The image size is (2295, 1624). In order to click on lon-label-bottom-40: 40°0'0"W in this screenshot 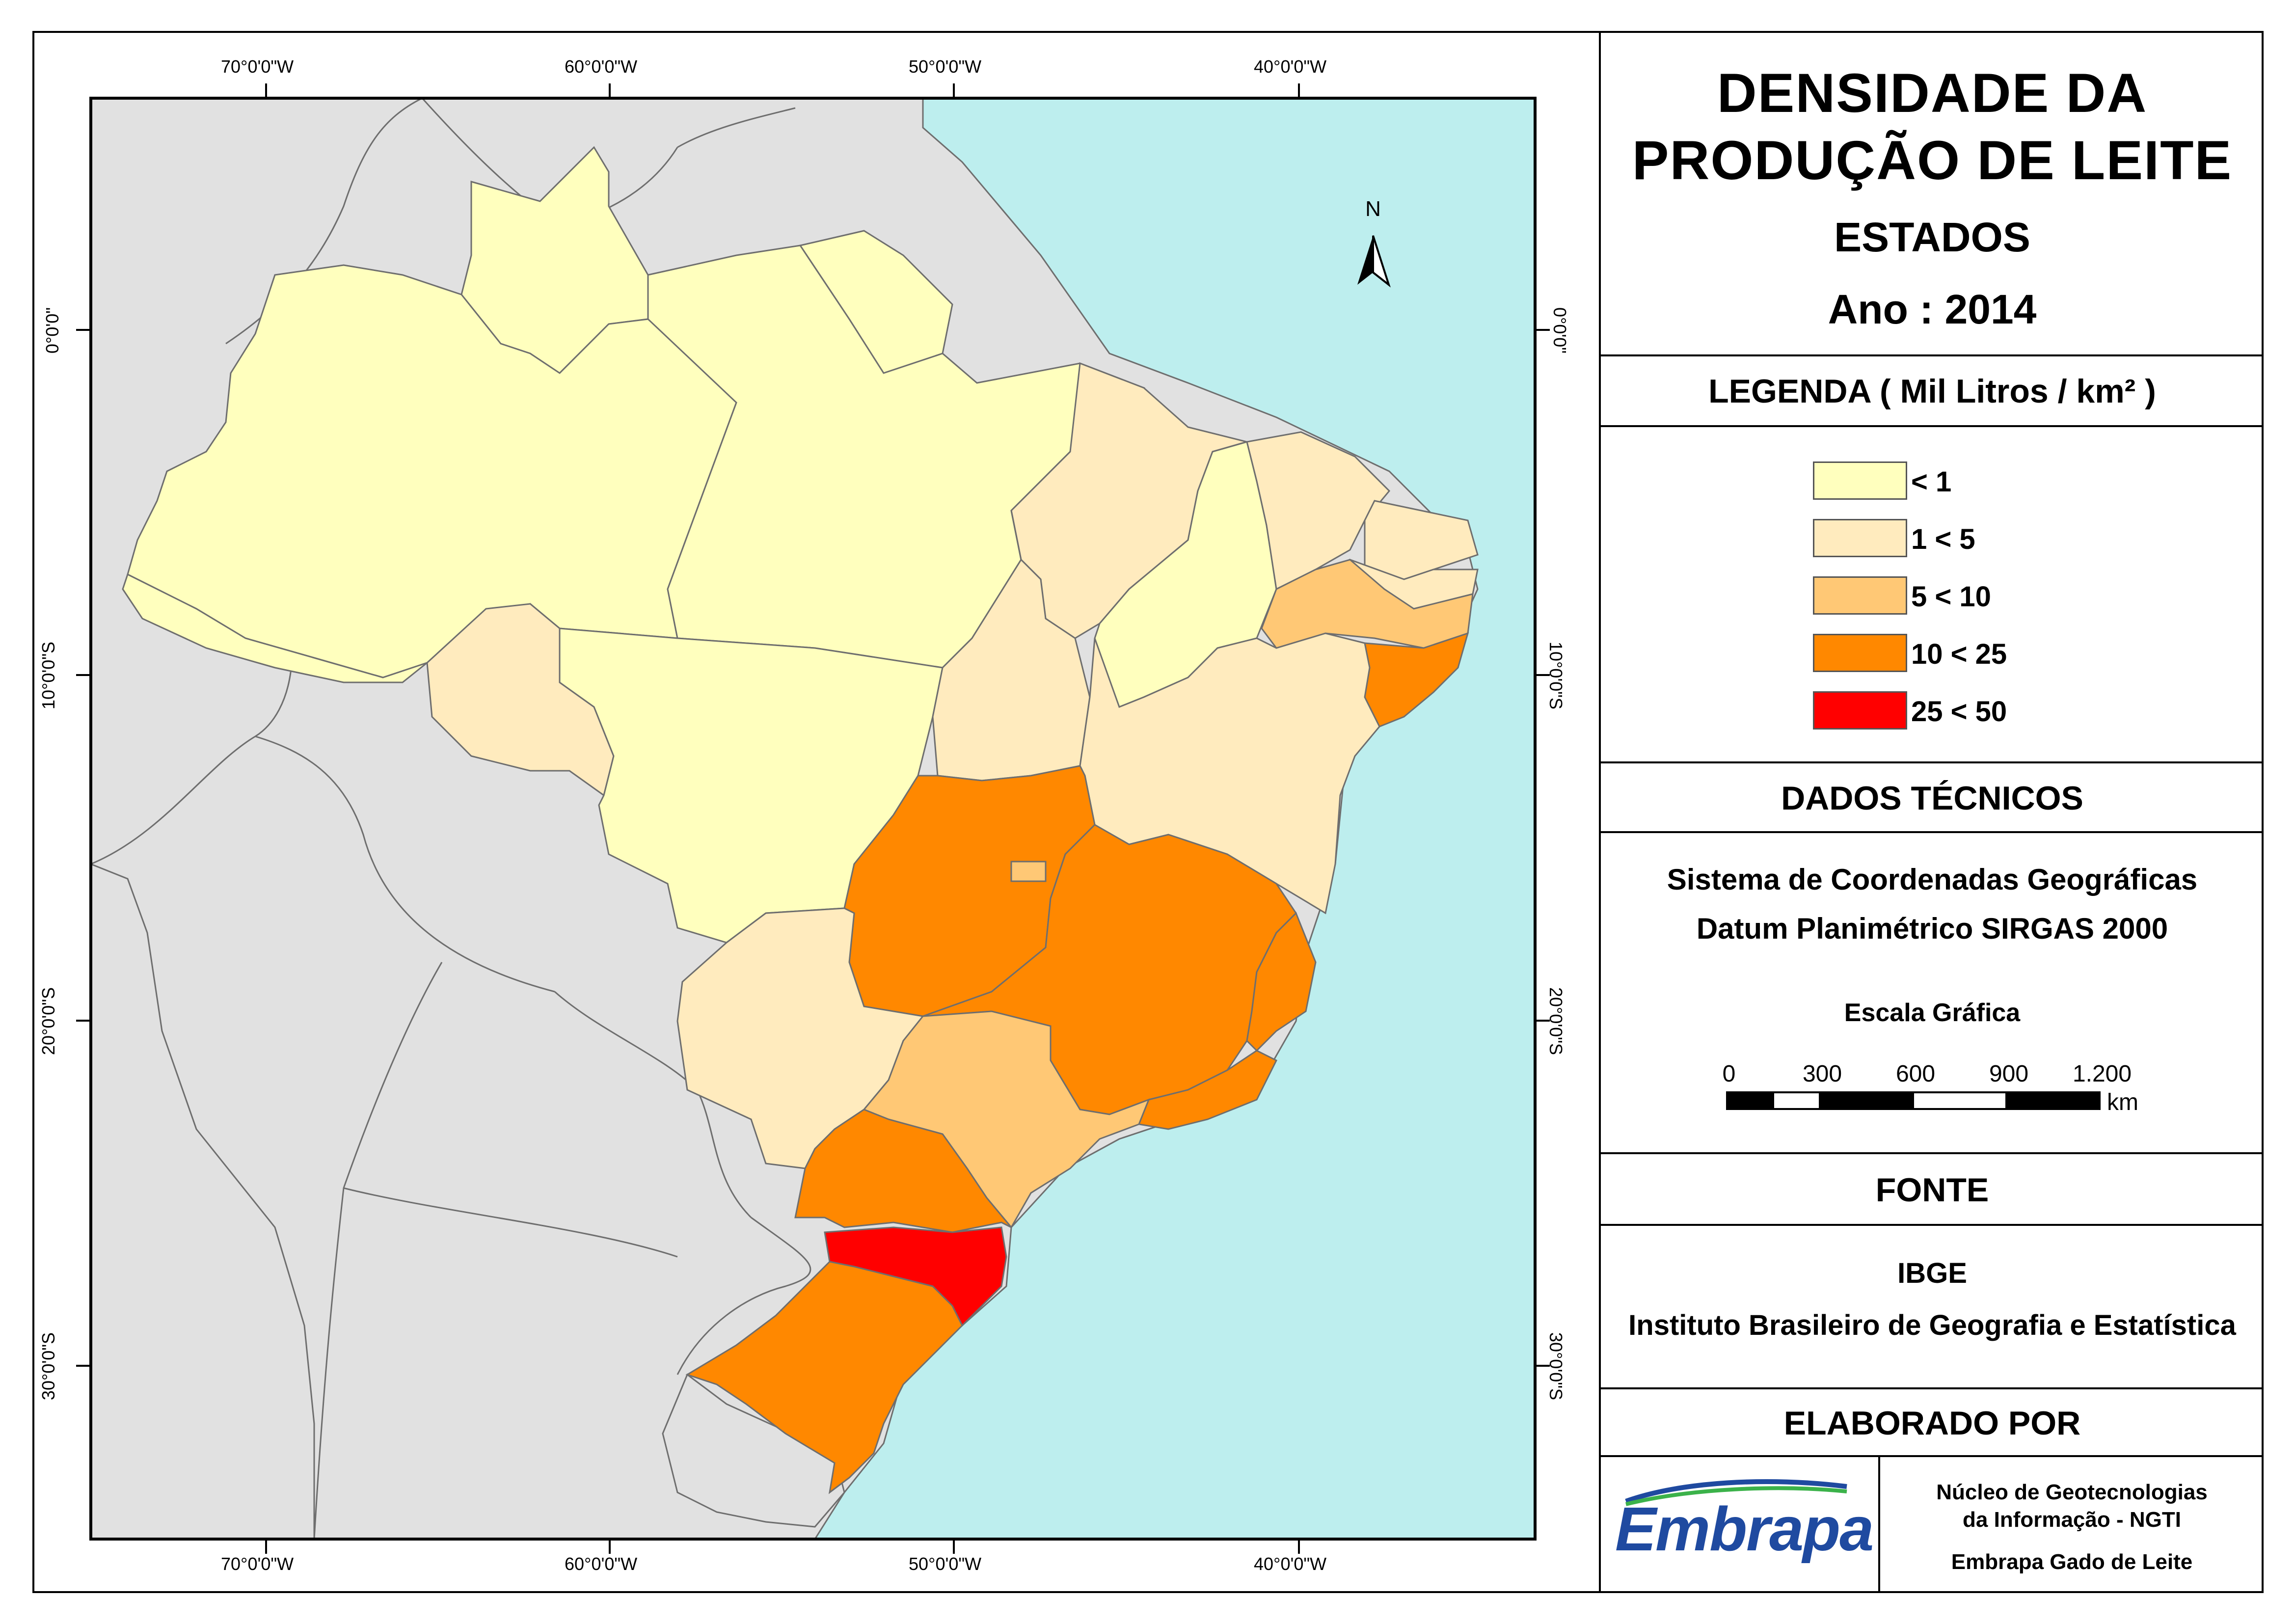, I will do `click(1290, 1564)`.